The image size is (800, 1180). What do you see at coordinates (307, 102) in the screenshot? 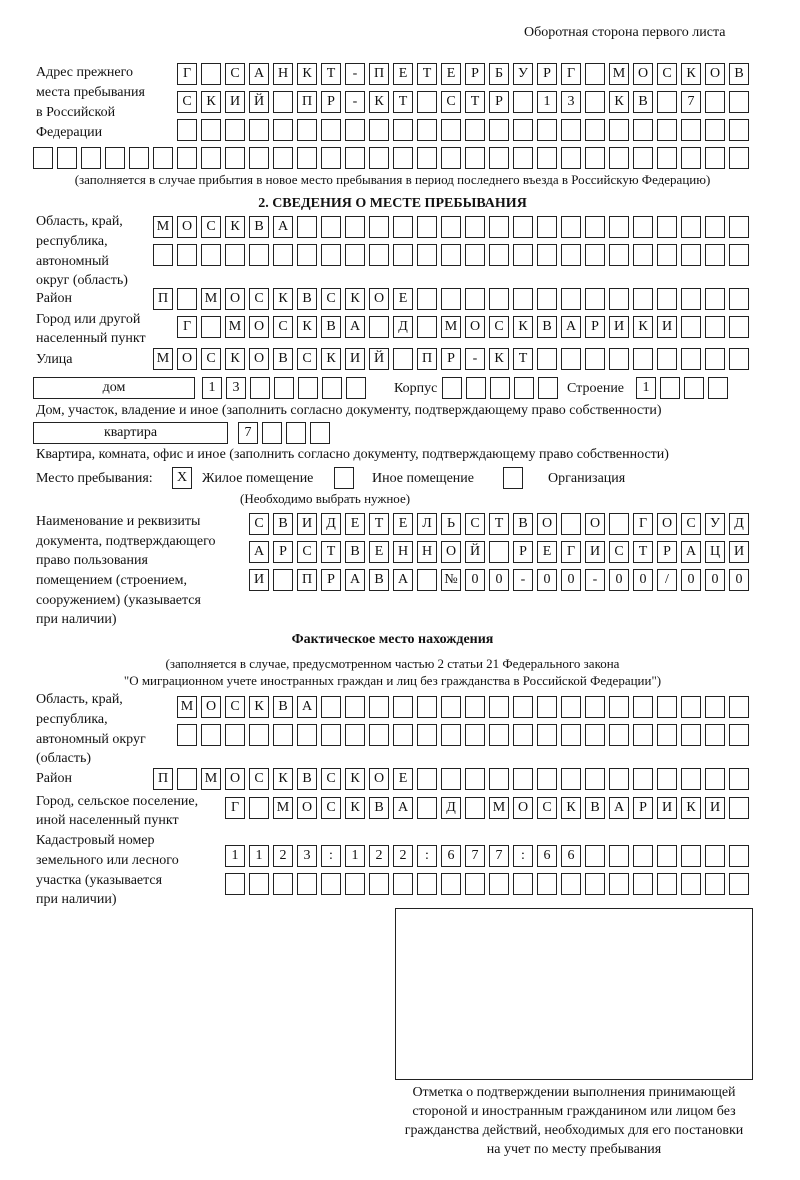
I see `char-cell: П` at bounding box center [307, 102].